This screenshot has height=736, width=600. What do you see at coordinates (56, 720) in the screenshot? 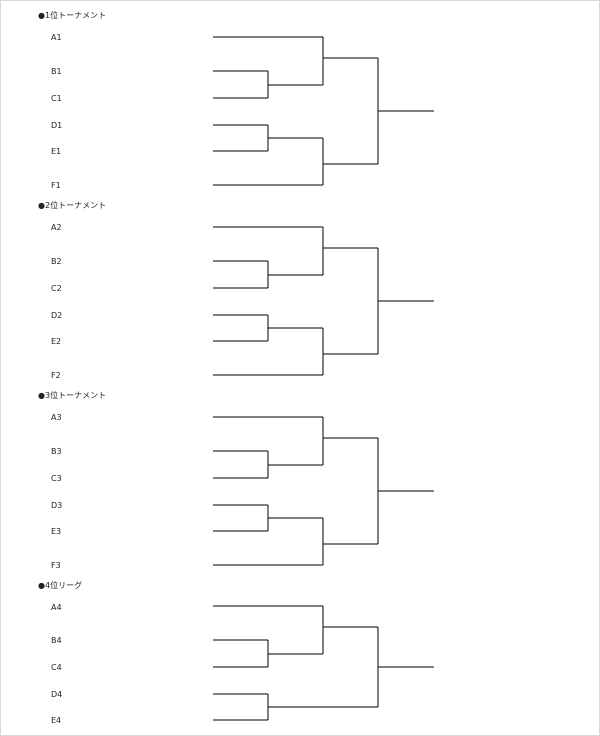
I see `player-label: E4` at bounding box center [56, 720].